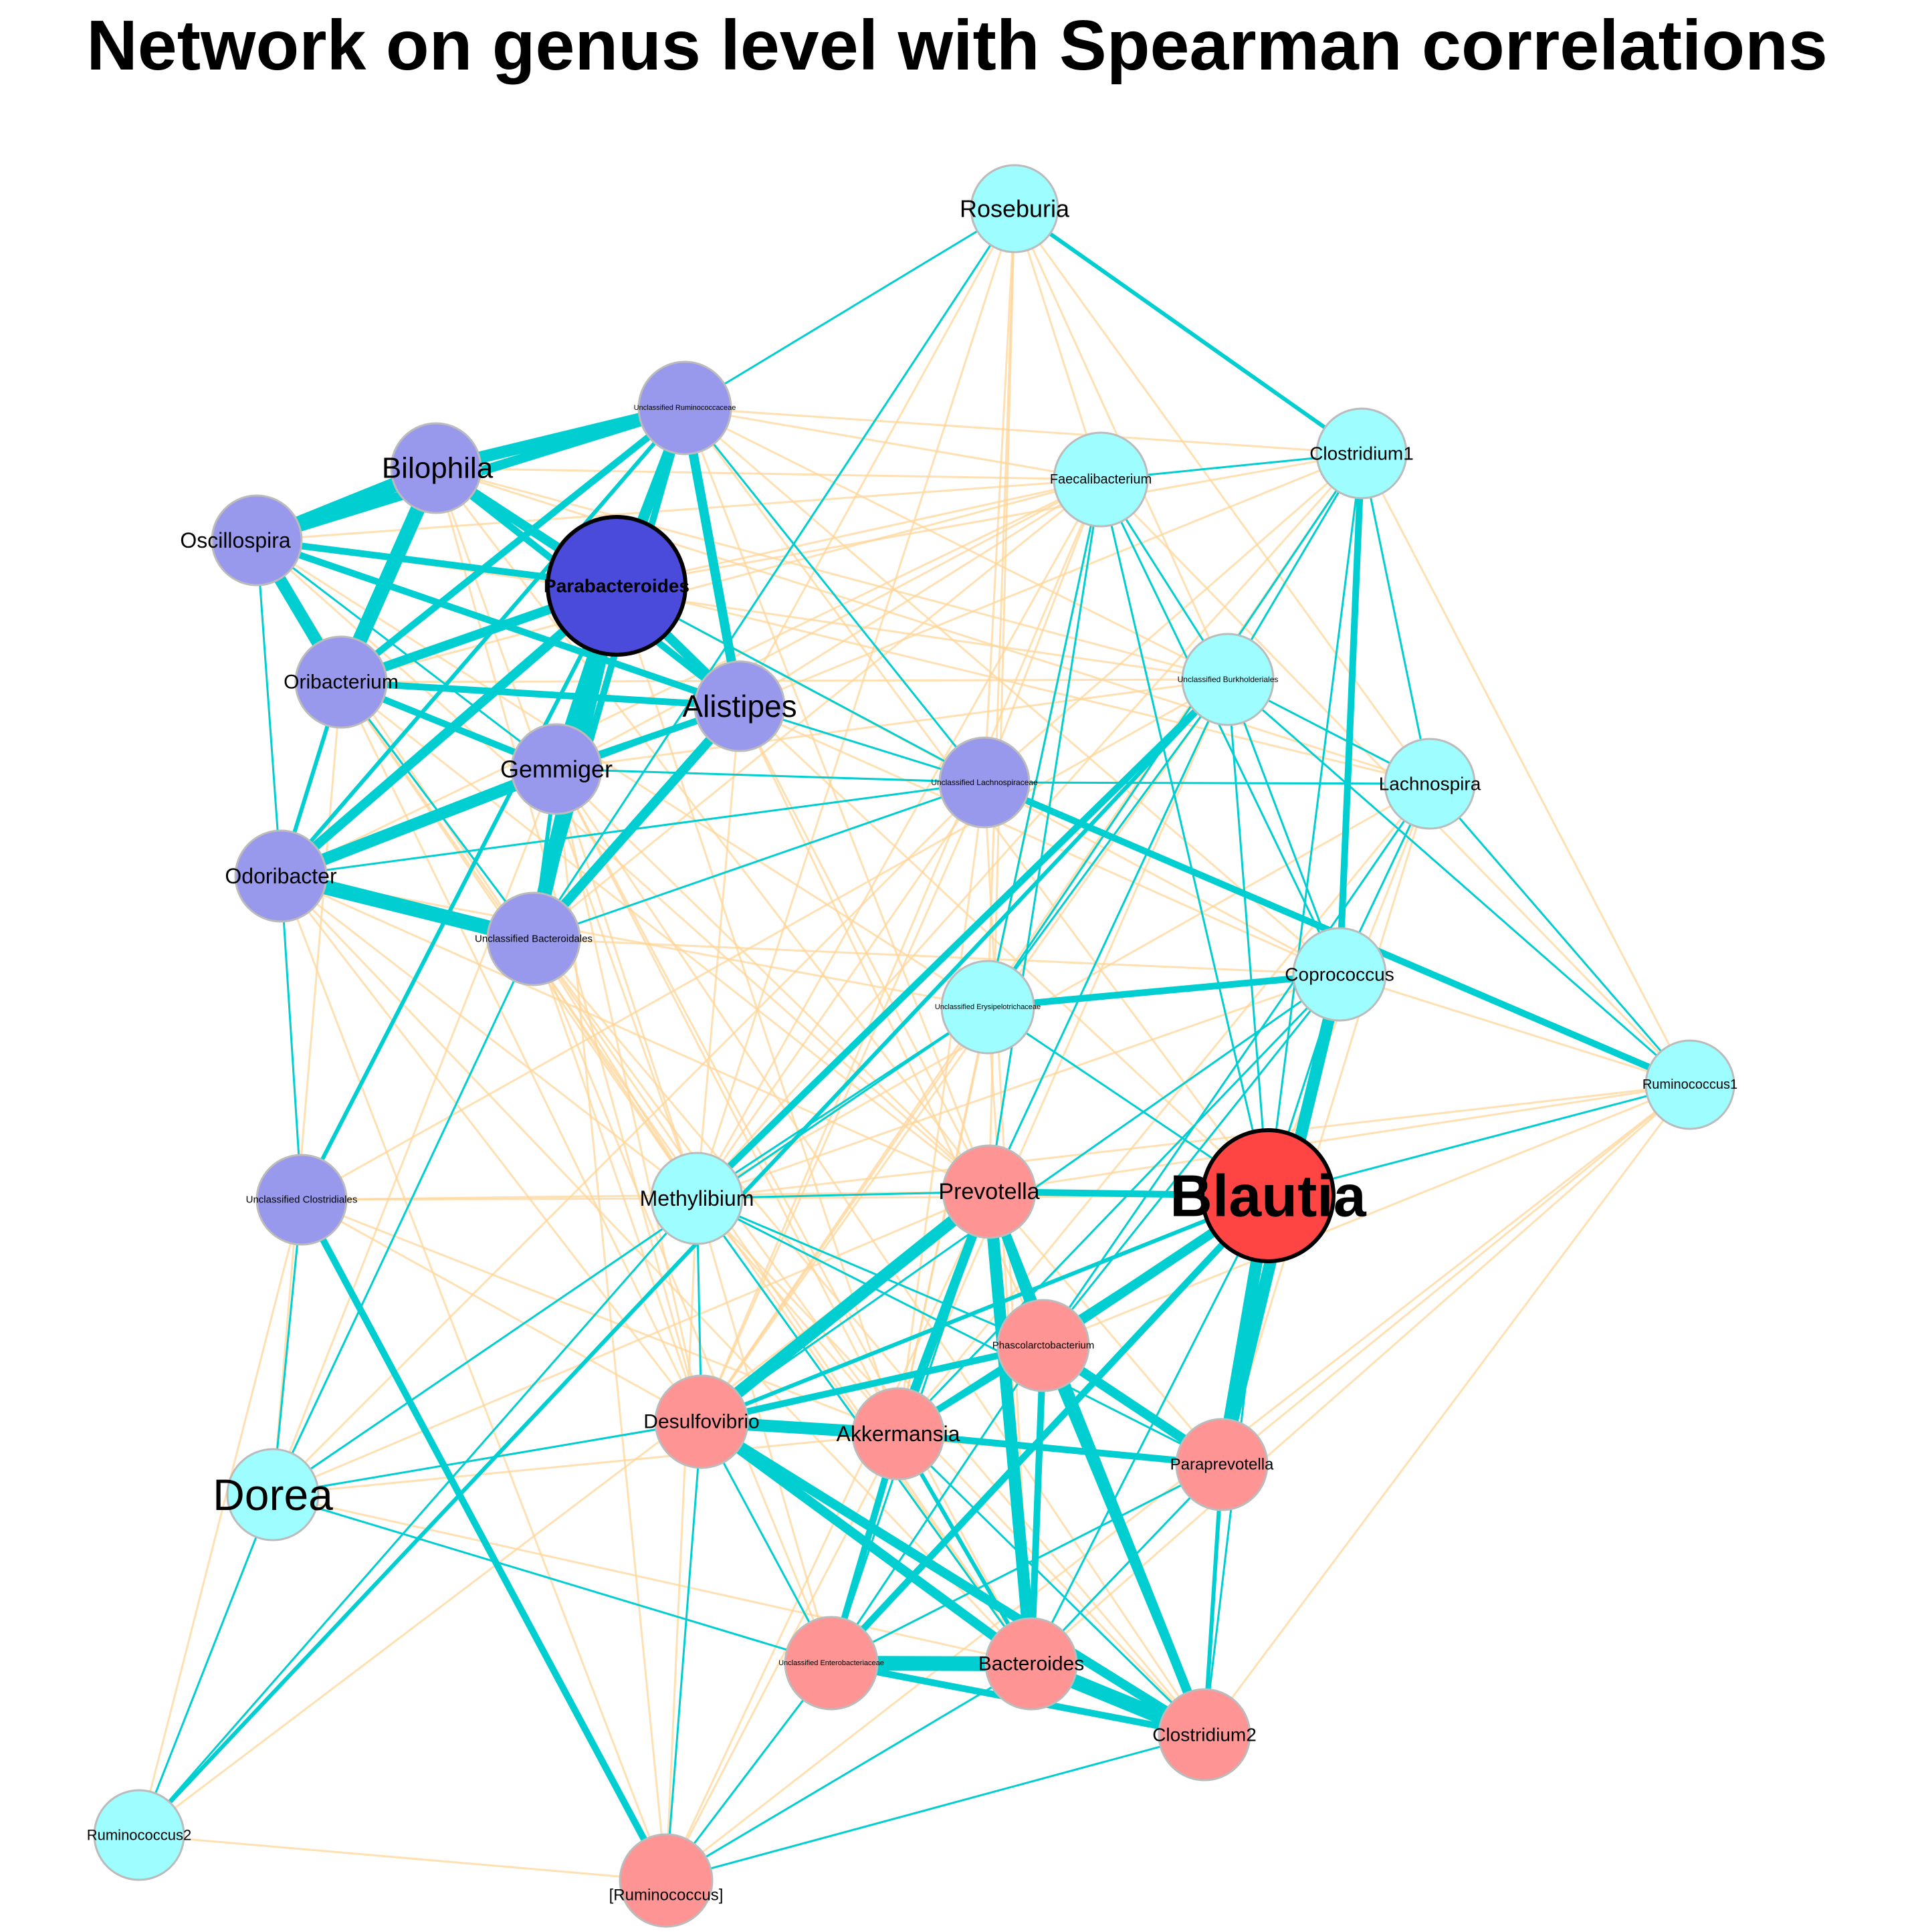 Image resolution: width=1914 pixels, height=1932 pixels. Describe the element at coordinates (740, 706) in the screenshot. I see `node-circle-alistipes` at that location.